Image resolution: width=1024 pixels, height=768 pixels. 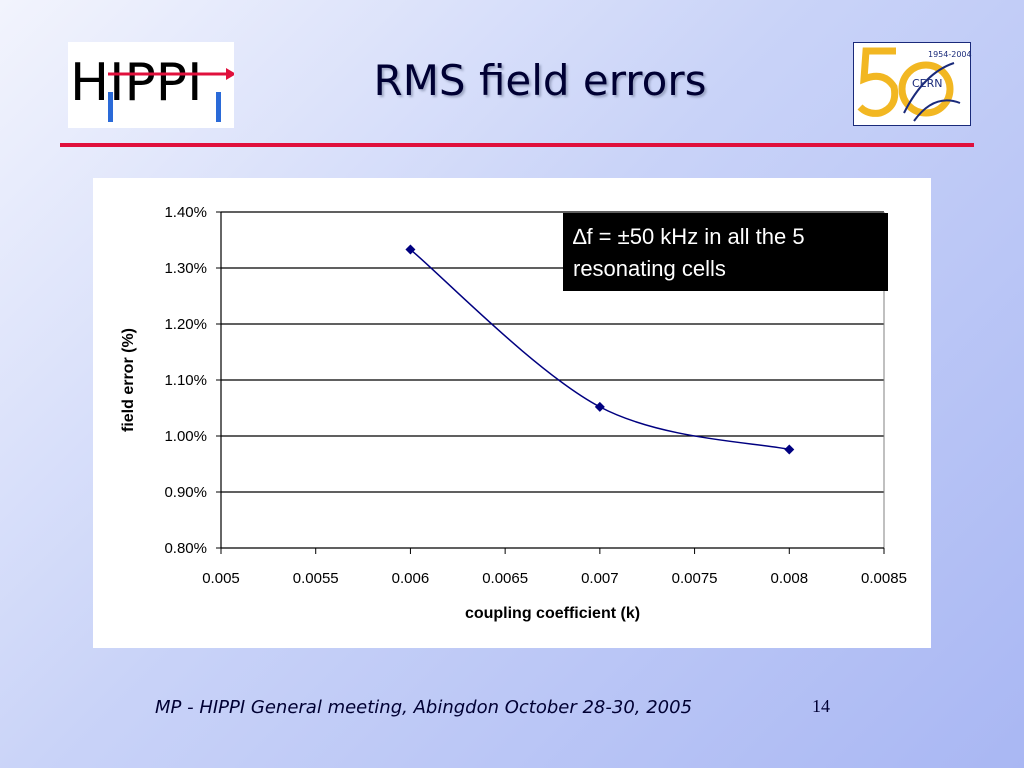 I want to click on y-tick-label: 1.30%, so click(x=185, y=268).